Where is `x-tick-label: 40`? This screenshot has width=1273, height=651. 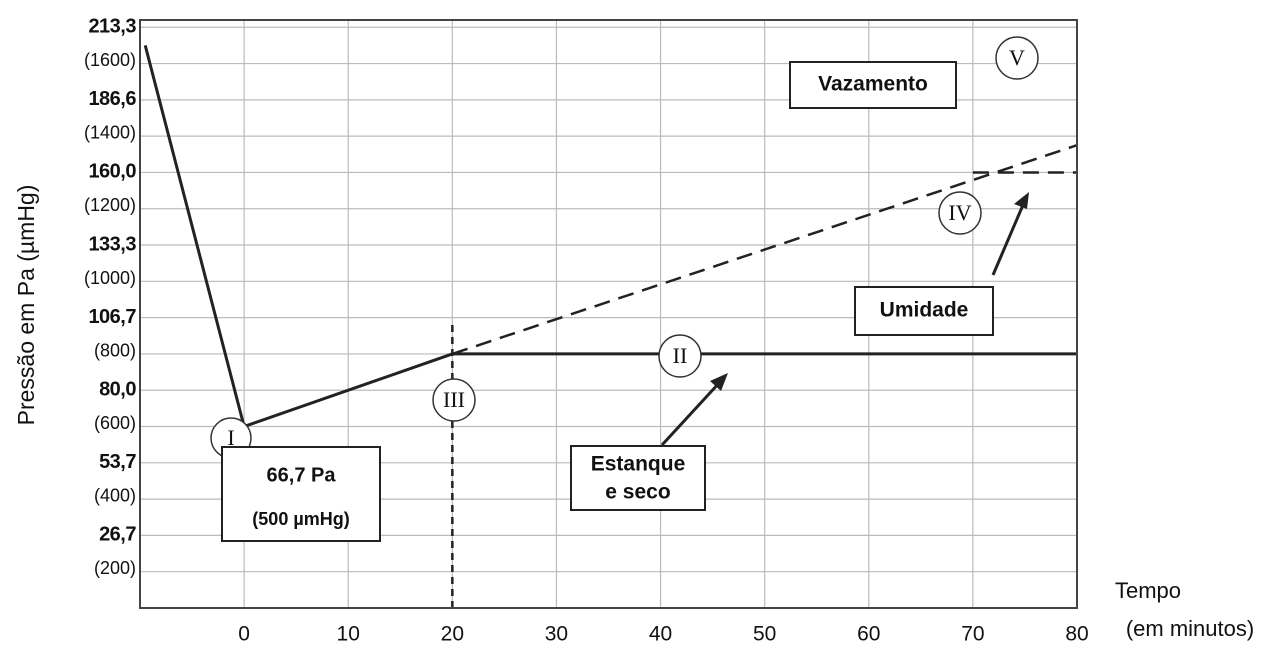 x-tick-label: 40 is located at coordinates (660, 634).